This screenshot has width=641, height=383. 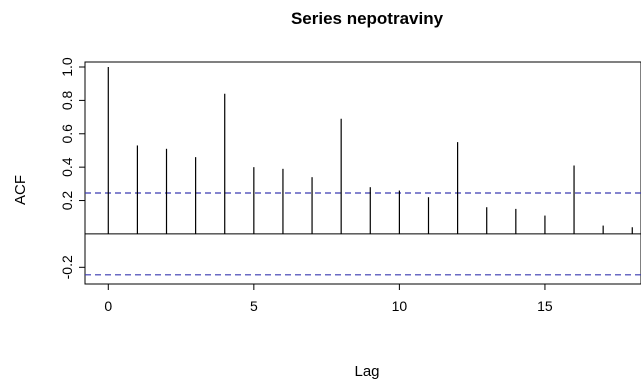 I want to click on y-tick-label-0.4: 0.4, so click(x=67, y=167).